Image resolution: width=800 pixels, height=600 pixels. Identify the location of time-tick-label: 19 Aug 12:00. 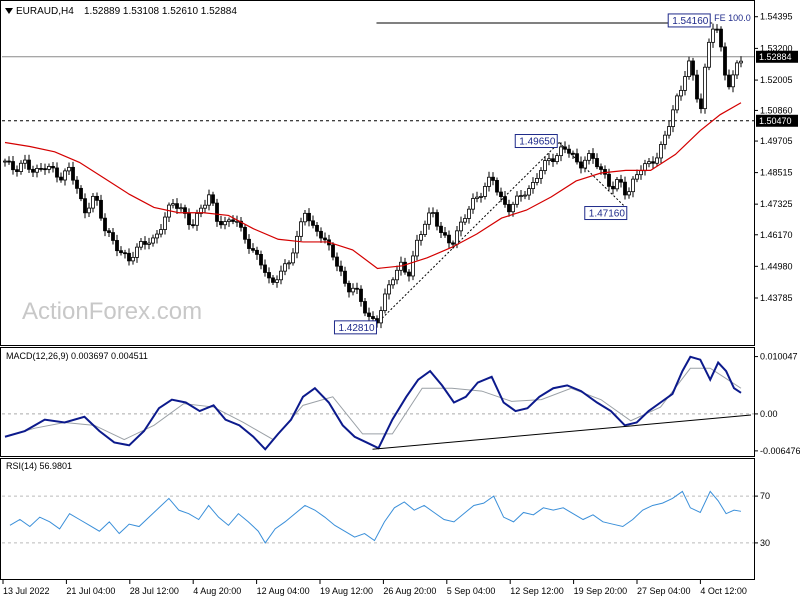
(346, 591).